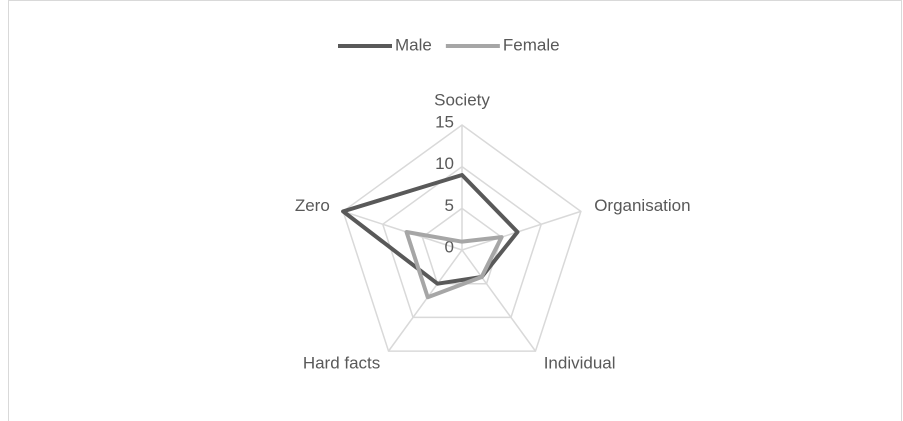  I want to click on y-tick-label: 5, so click(449, 205).